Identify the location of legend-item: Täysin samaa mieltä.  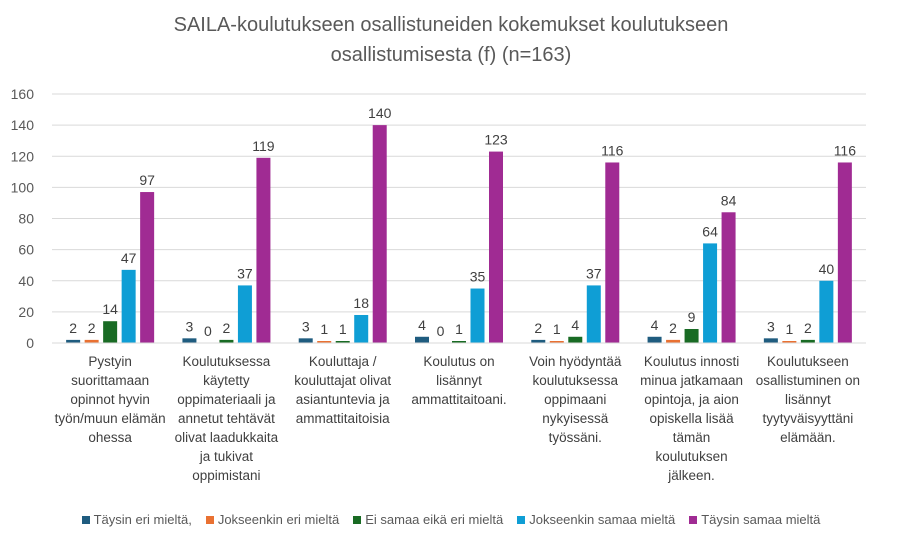
(754, 519).